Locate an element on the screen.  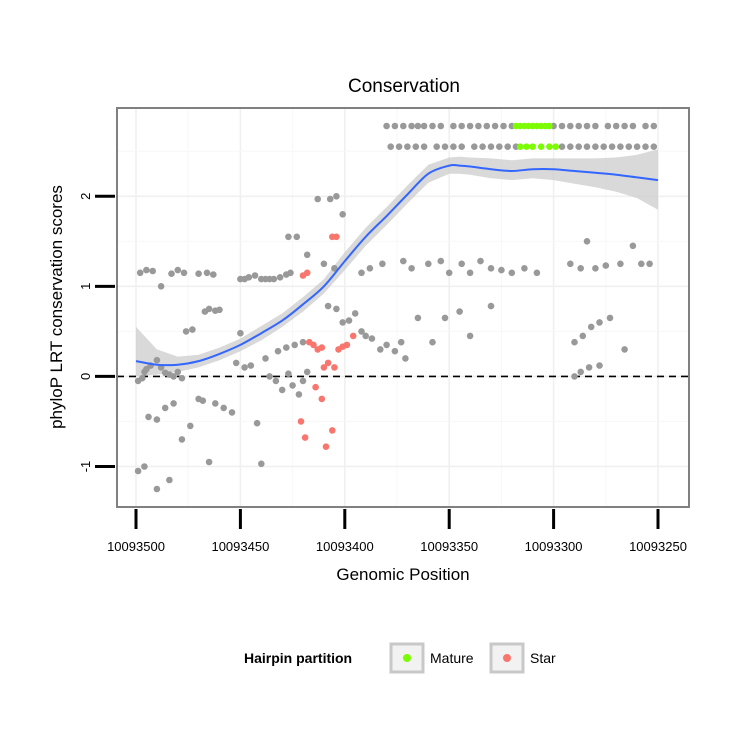
y-tick-label: -1 is located at coordinates (85, 467).